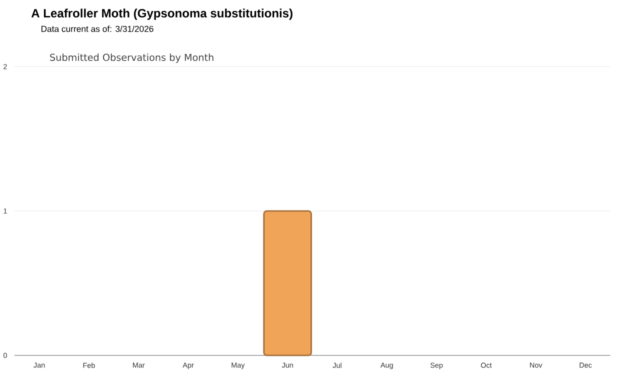  Describe the element at coordinates (161, 14) in the screenshot. I see `chart-title: A Leafroller Moth (Gypsonoma substitutionis)` at that location.